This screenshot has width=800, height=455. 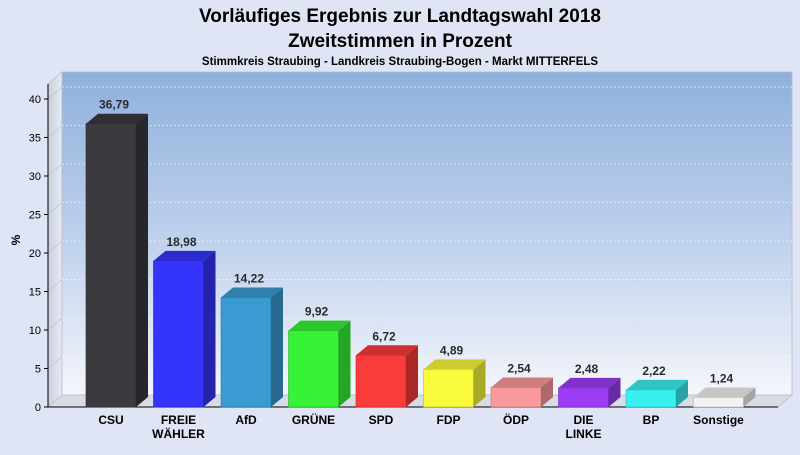 What do you see at coordinates (381, 420) in the screenshot?
I see `category-label: SPD` at bounding box center [381, 420].